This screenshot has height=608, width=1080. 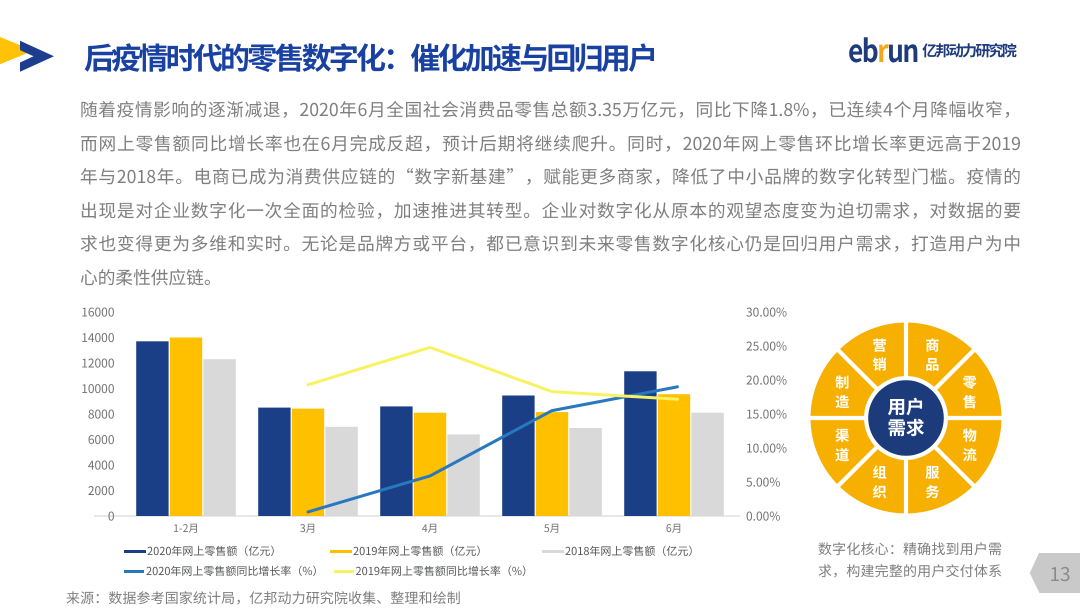 What do you see at coordinates (879, 482) in the screenshot?
I see `donut-segment-label: 组织` at bounding box center [879, 482].